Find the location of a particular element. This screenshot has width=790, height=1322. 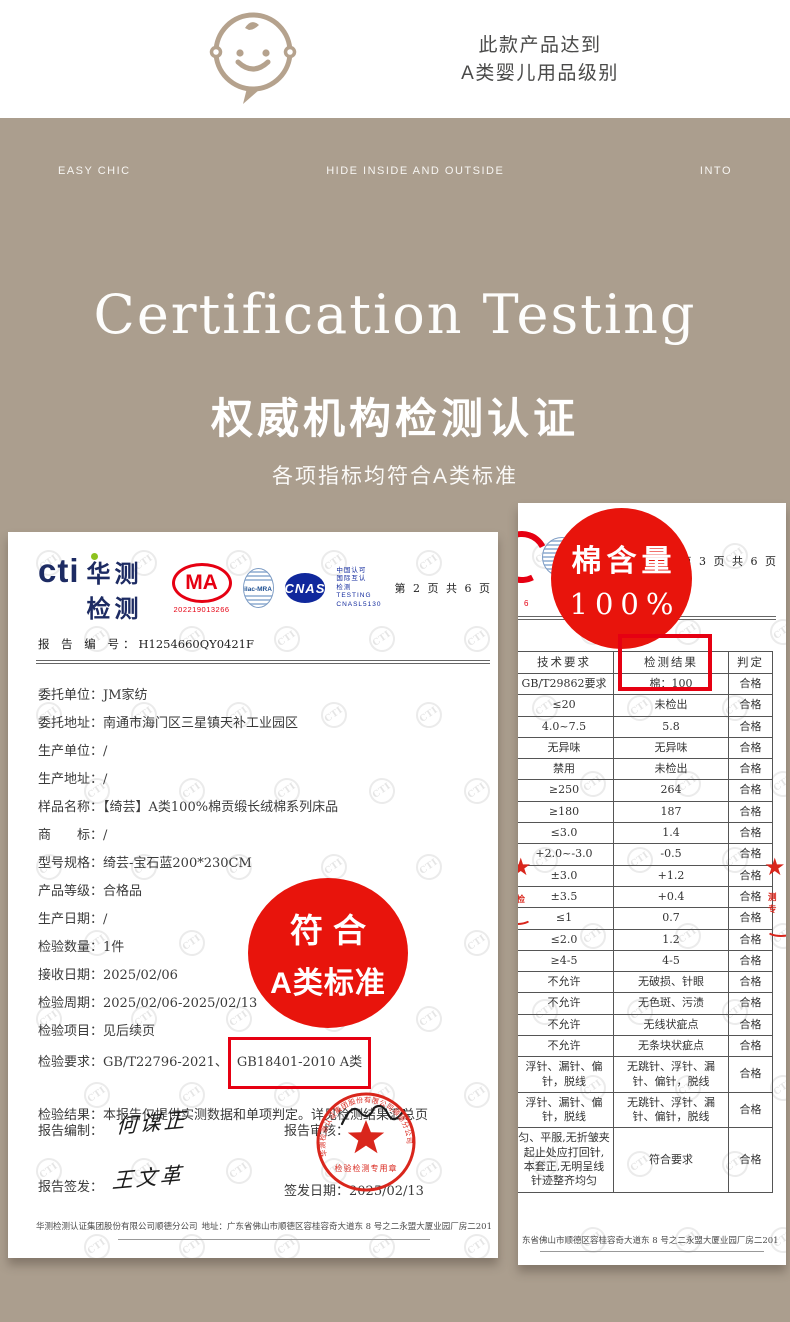

banner-left-text: EASY CHIC is located at coordinates (94, 171).